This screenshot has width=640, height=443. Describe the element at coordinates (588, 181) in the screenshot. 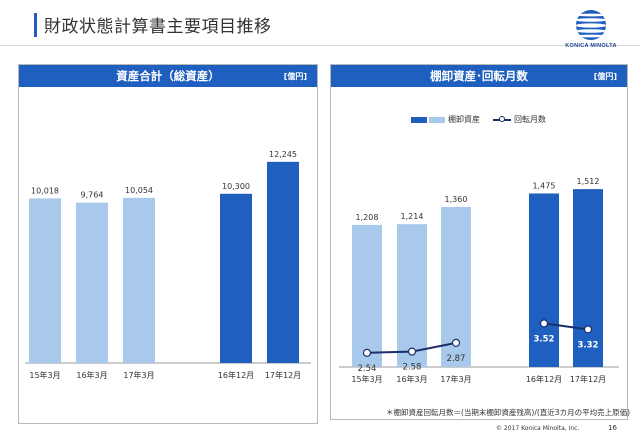

I see `bar-value-label: 1,512` at that location.